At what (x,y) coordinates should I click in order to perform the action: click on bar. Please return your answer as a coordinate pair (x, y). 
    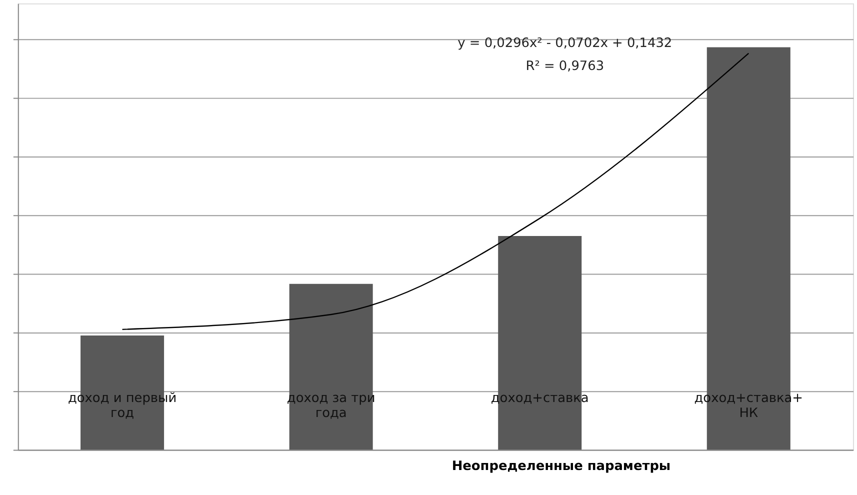
    Looking at the image, I should click on (331, 367).